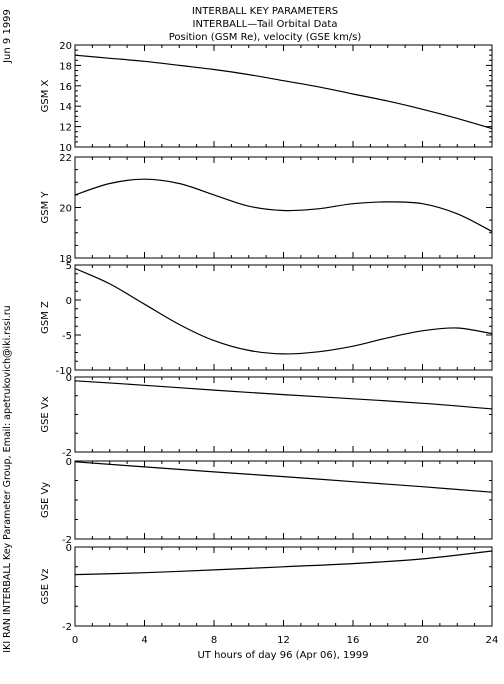 This screenshot has height=684, width=504. I want to click on panel-gse-vz: 0 -2 GSE Vz, so click(266, 588).